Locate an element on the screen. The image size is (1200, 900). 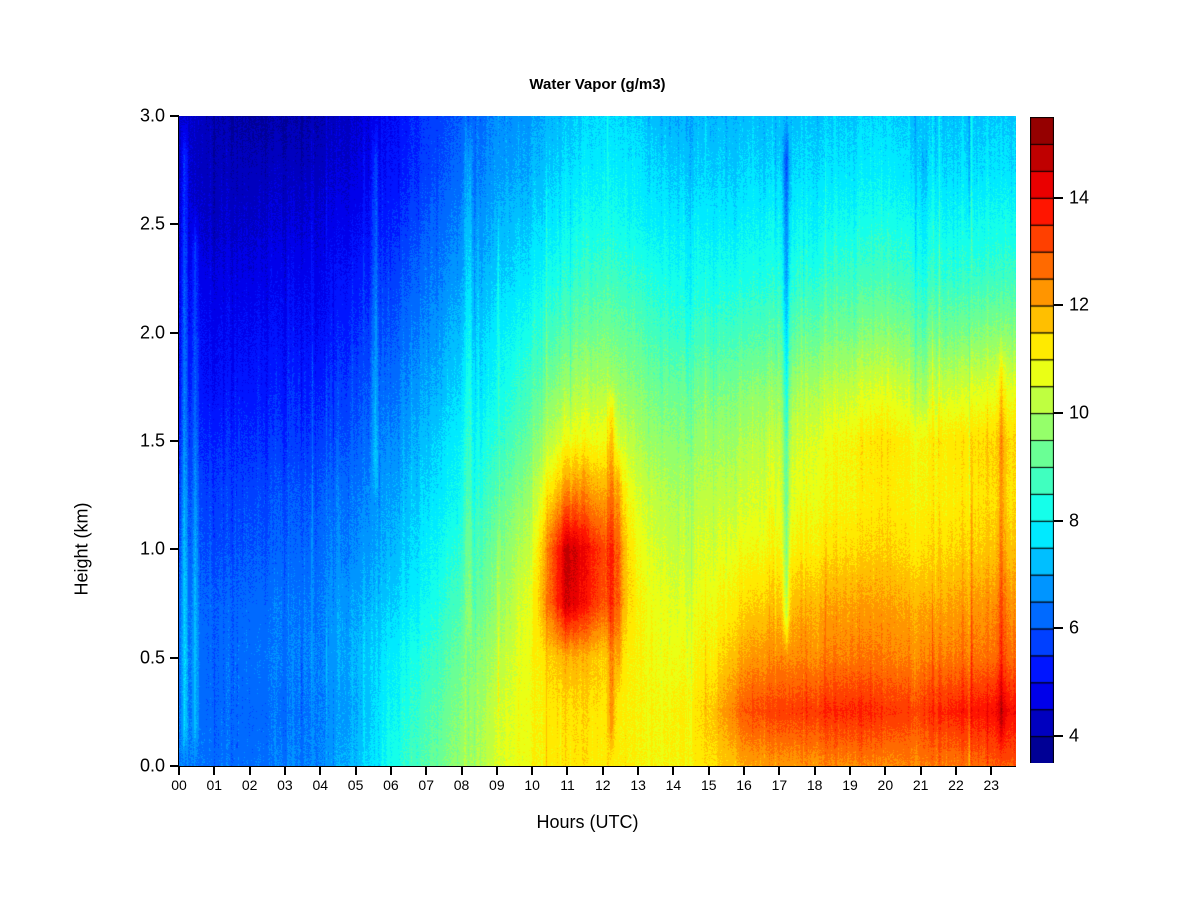
y-tick-label: 1.0 is located at coordinates (152, 548).